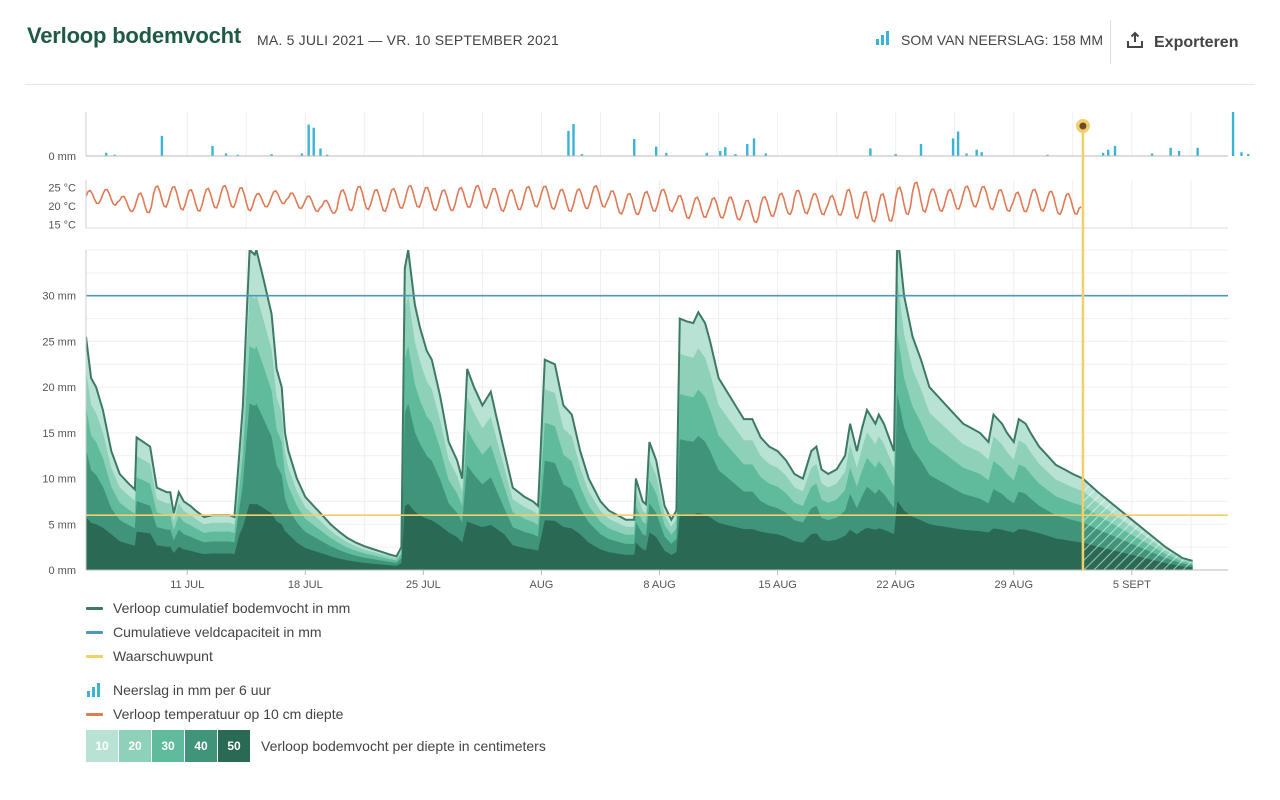 The width and height of the screenshot is (1280, 800). What do you see at coordinates (1196, 42) in the screenshot?
I see `export-label: Exporteren` at bounding box center [1196, 42].